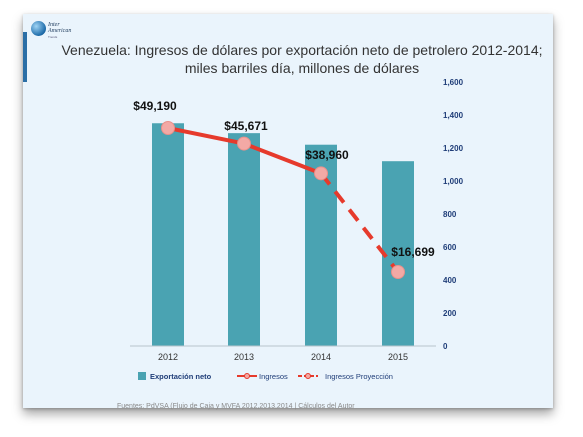 This screenshot has width=583, height=437. What do you see at coordinates (327, 155) in the screenshot?
I see `data-label: $38,960` at bounding box center [327, 155].